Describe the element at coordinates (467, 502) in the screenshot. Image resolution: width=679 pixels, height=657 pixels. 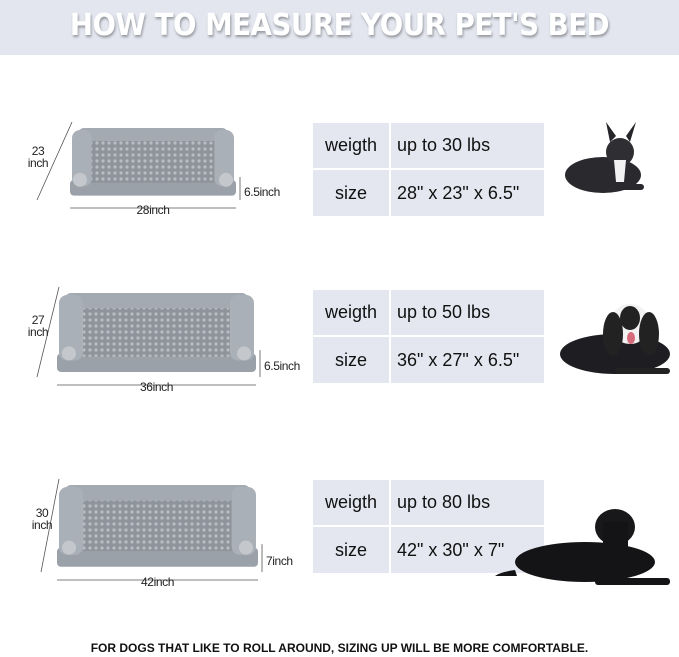
I see `weight-value: up to 80 lbs` at that location.